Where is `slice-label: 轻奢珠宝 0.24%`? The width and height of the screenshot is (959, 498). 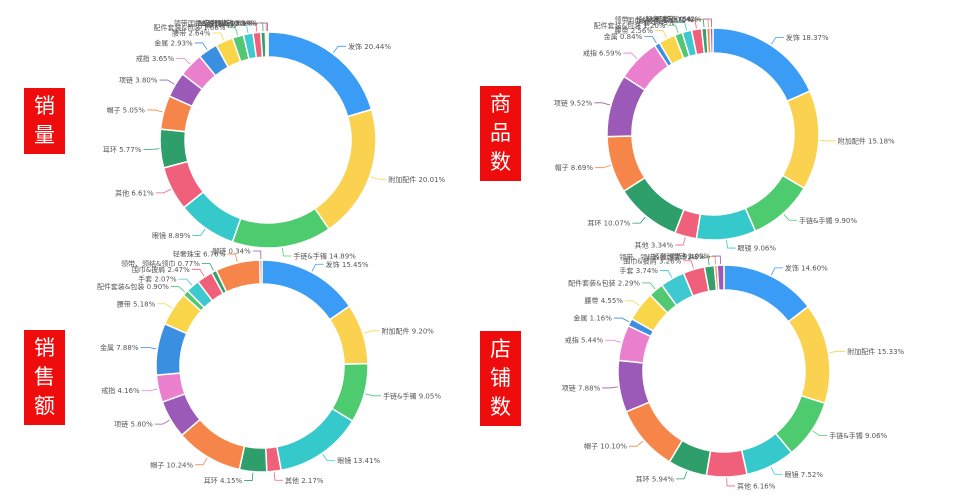
slice-label: 轻奢珠宝 0.24% is located at coordinates (230, 23).